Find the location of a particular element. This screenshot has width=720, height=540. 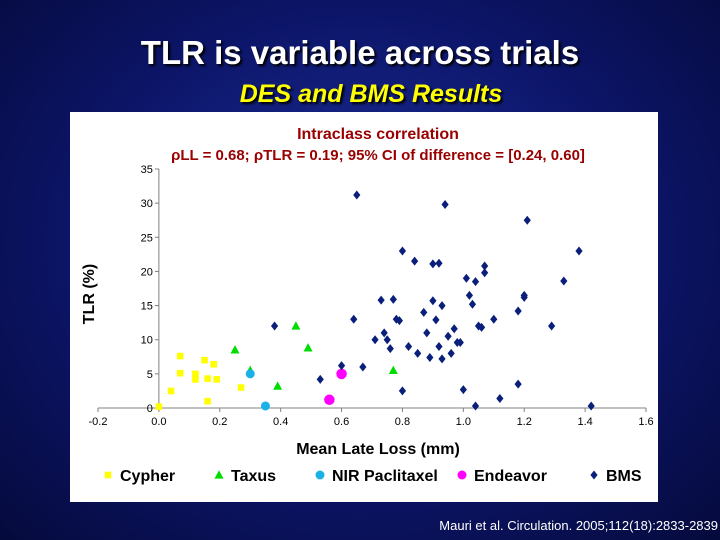

y-tick-label: 5 is located at coordinates (150, 375).